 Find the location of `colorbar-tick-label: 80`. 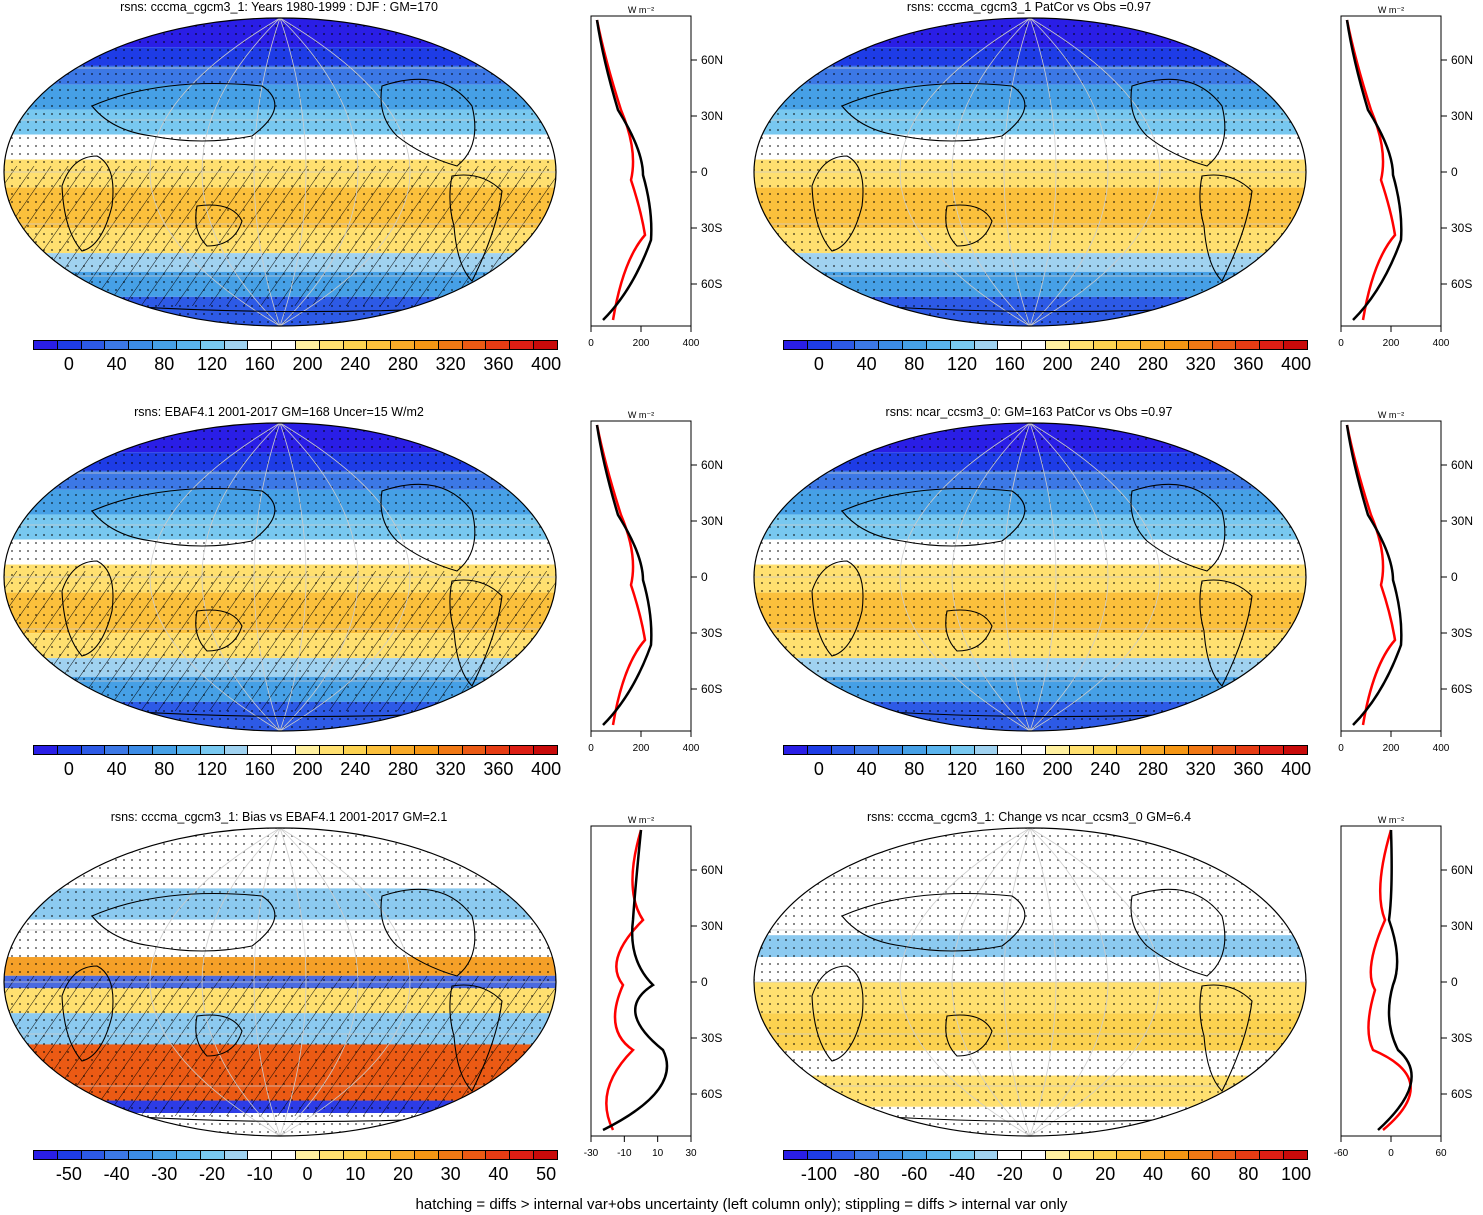

colorbar-tick-label: 80 is located at coordinates (164, 364).